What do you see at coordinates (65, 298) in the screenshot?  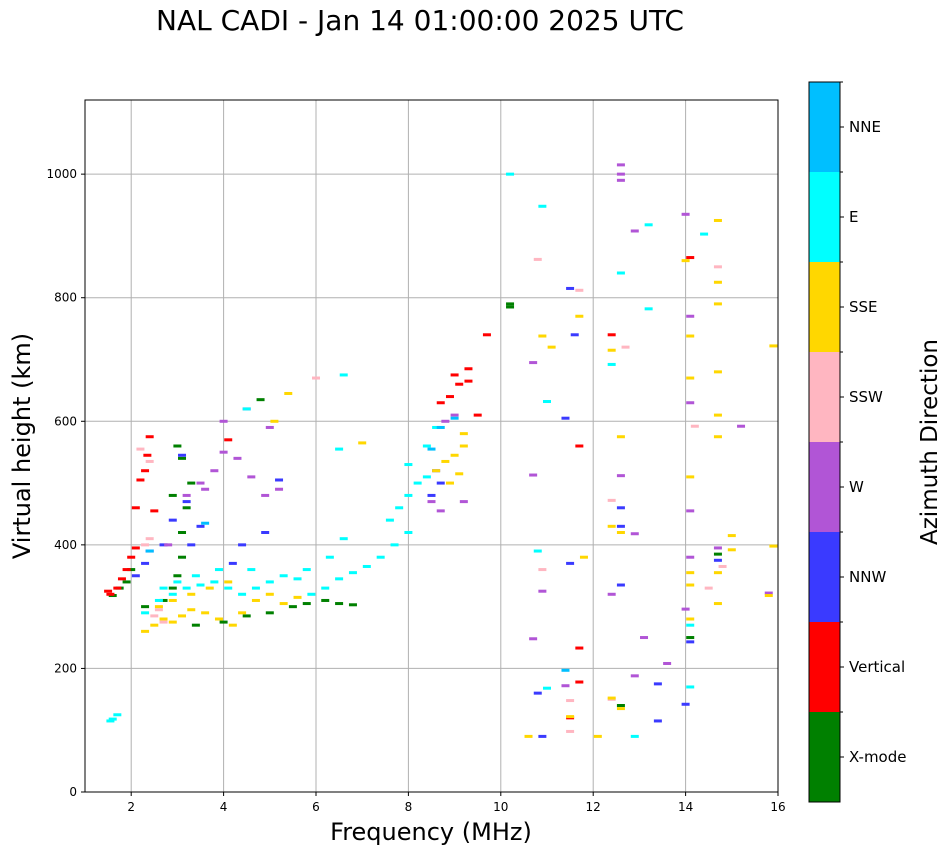 I see `y-tick-label: 800` at bounding box center [65, 298].